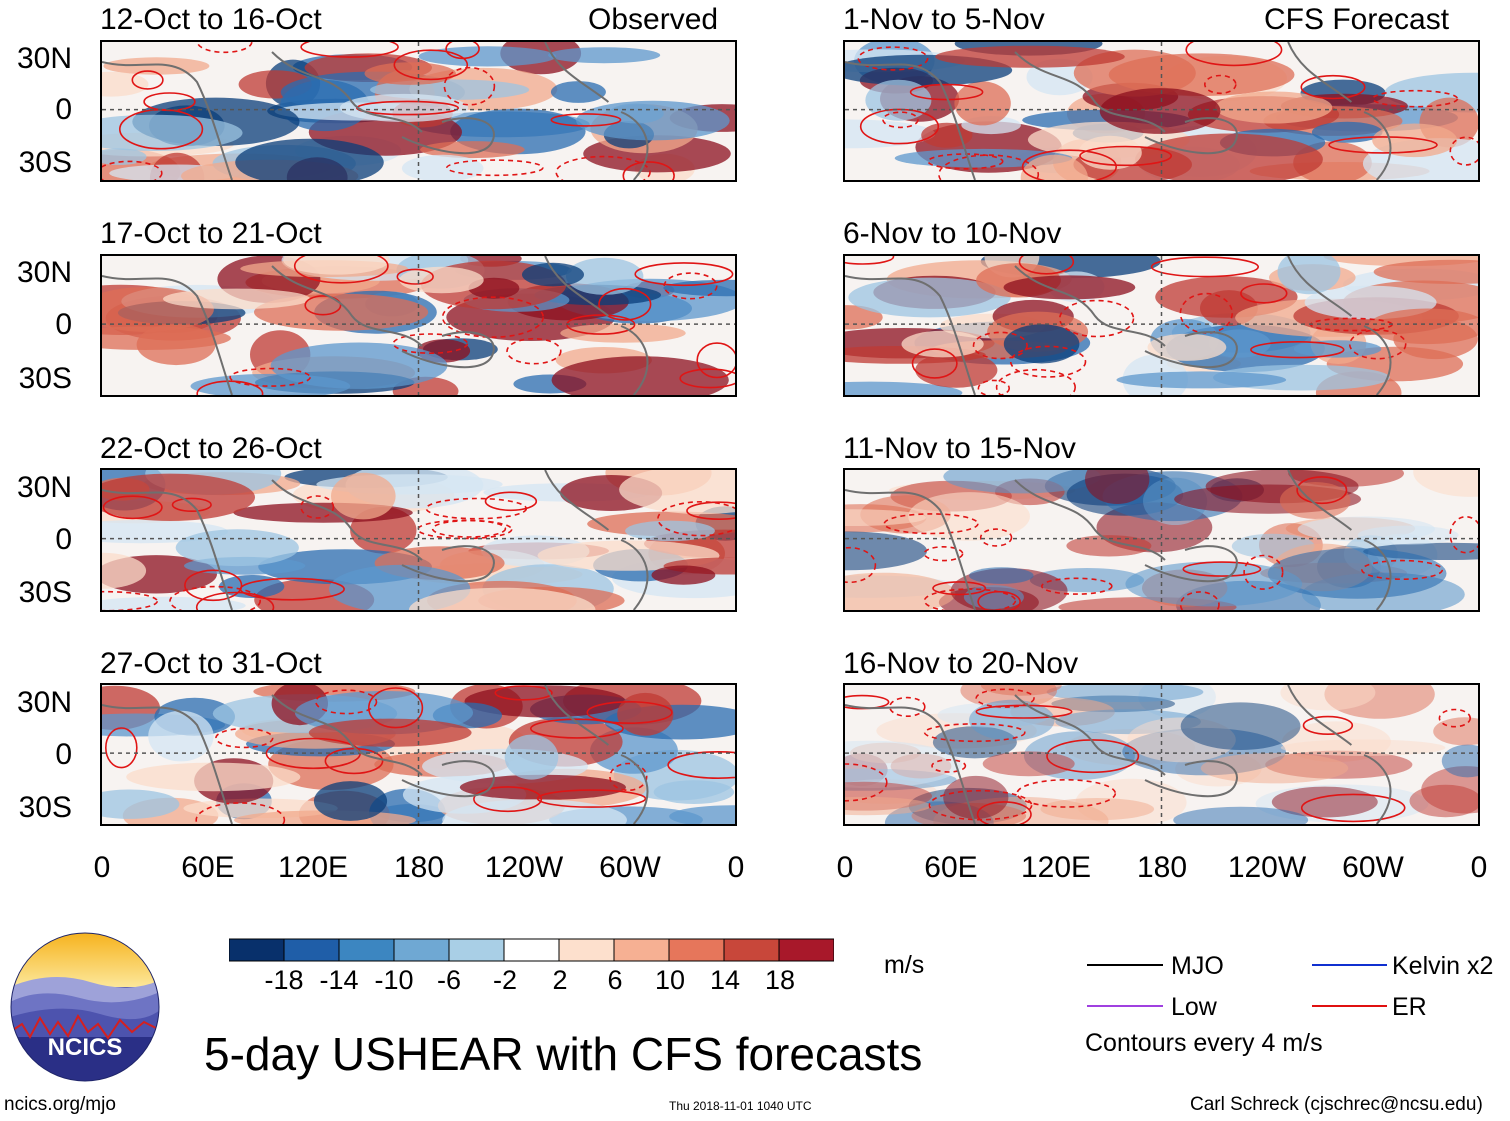 The width and height of the screenshot is (1510, 1121). Describe the element at coordinates (1373, 867) in the screenshot. I see `xtick: 60W` at that location.